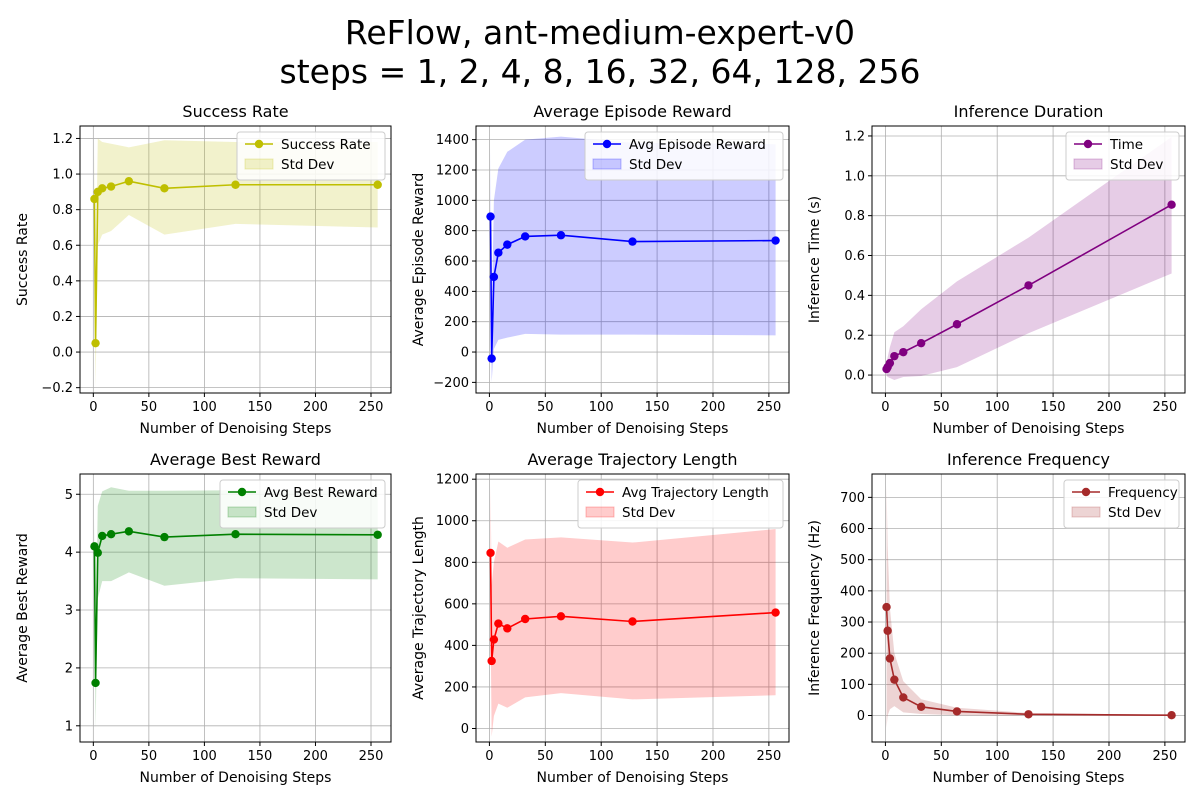  What do you see at coordinates (419, 260) in the screenshot?
I see `y-axis-label: Average Episode Reward` at bounding box center [419, 260].